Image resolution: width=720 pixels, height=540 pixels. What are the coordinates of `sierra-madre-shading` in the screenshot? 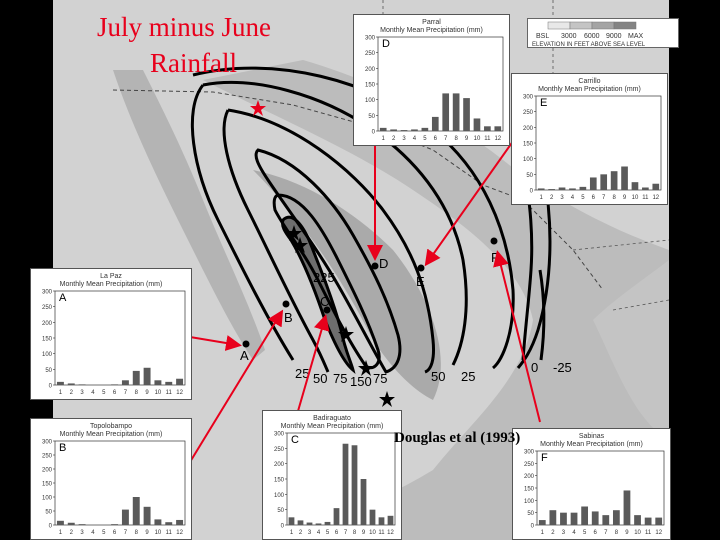 It's located at (347, 285).